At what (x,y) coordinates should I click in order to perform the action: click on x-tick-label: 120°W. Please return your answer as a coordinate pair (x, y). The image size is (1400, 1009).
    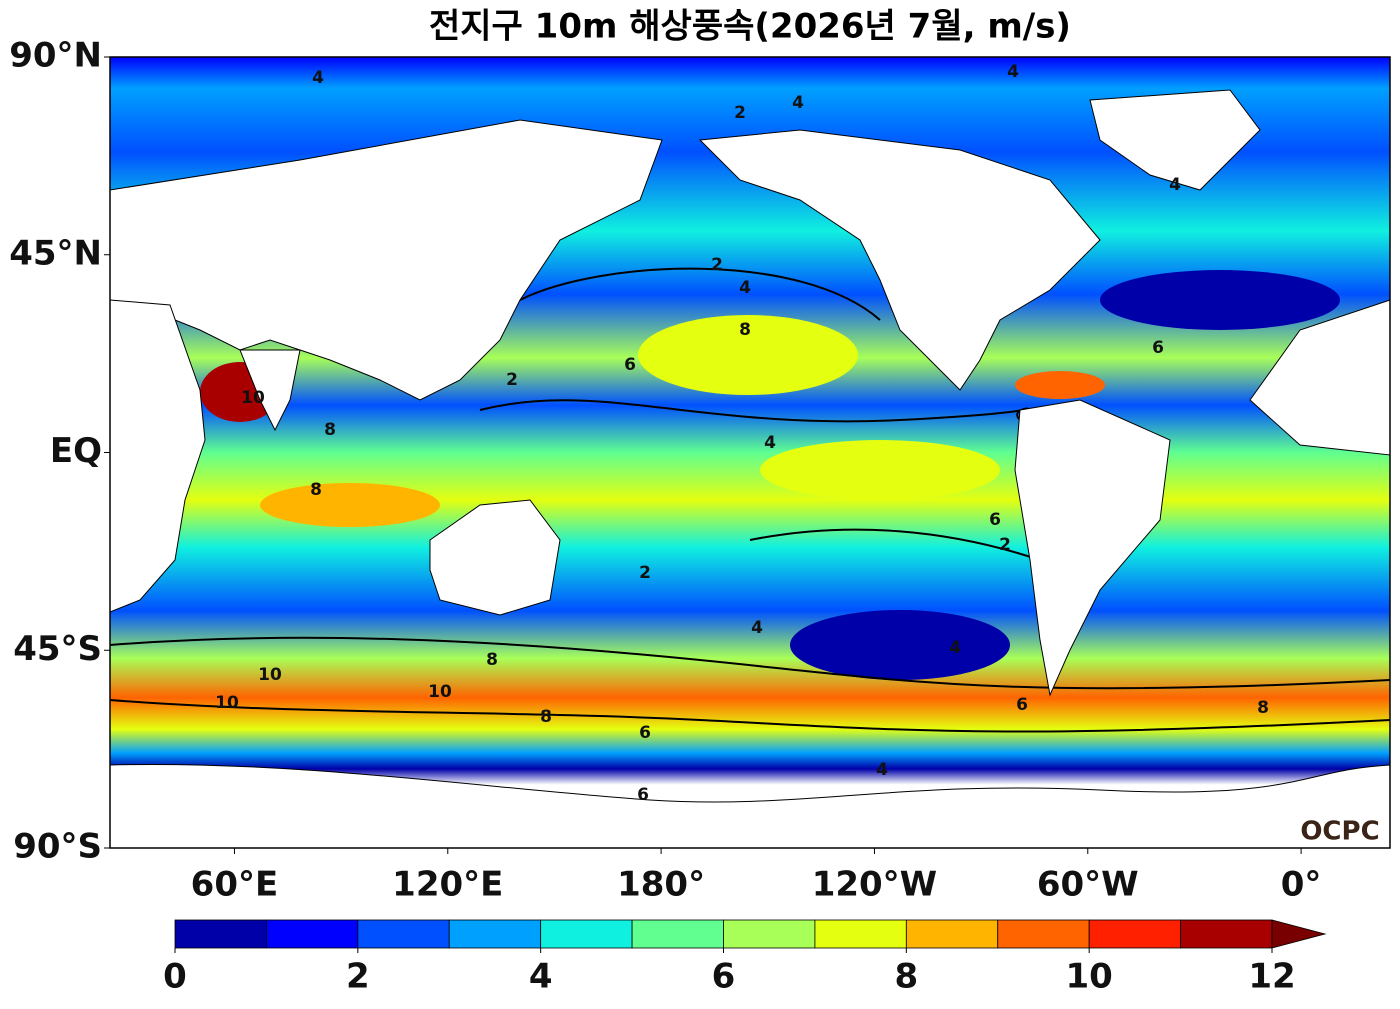
    Looking at the image, I should click on (874, 885).